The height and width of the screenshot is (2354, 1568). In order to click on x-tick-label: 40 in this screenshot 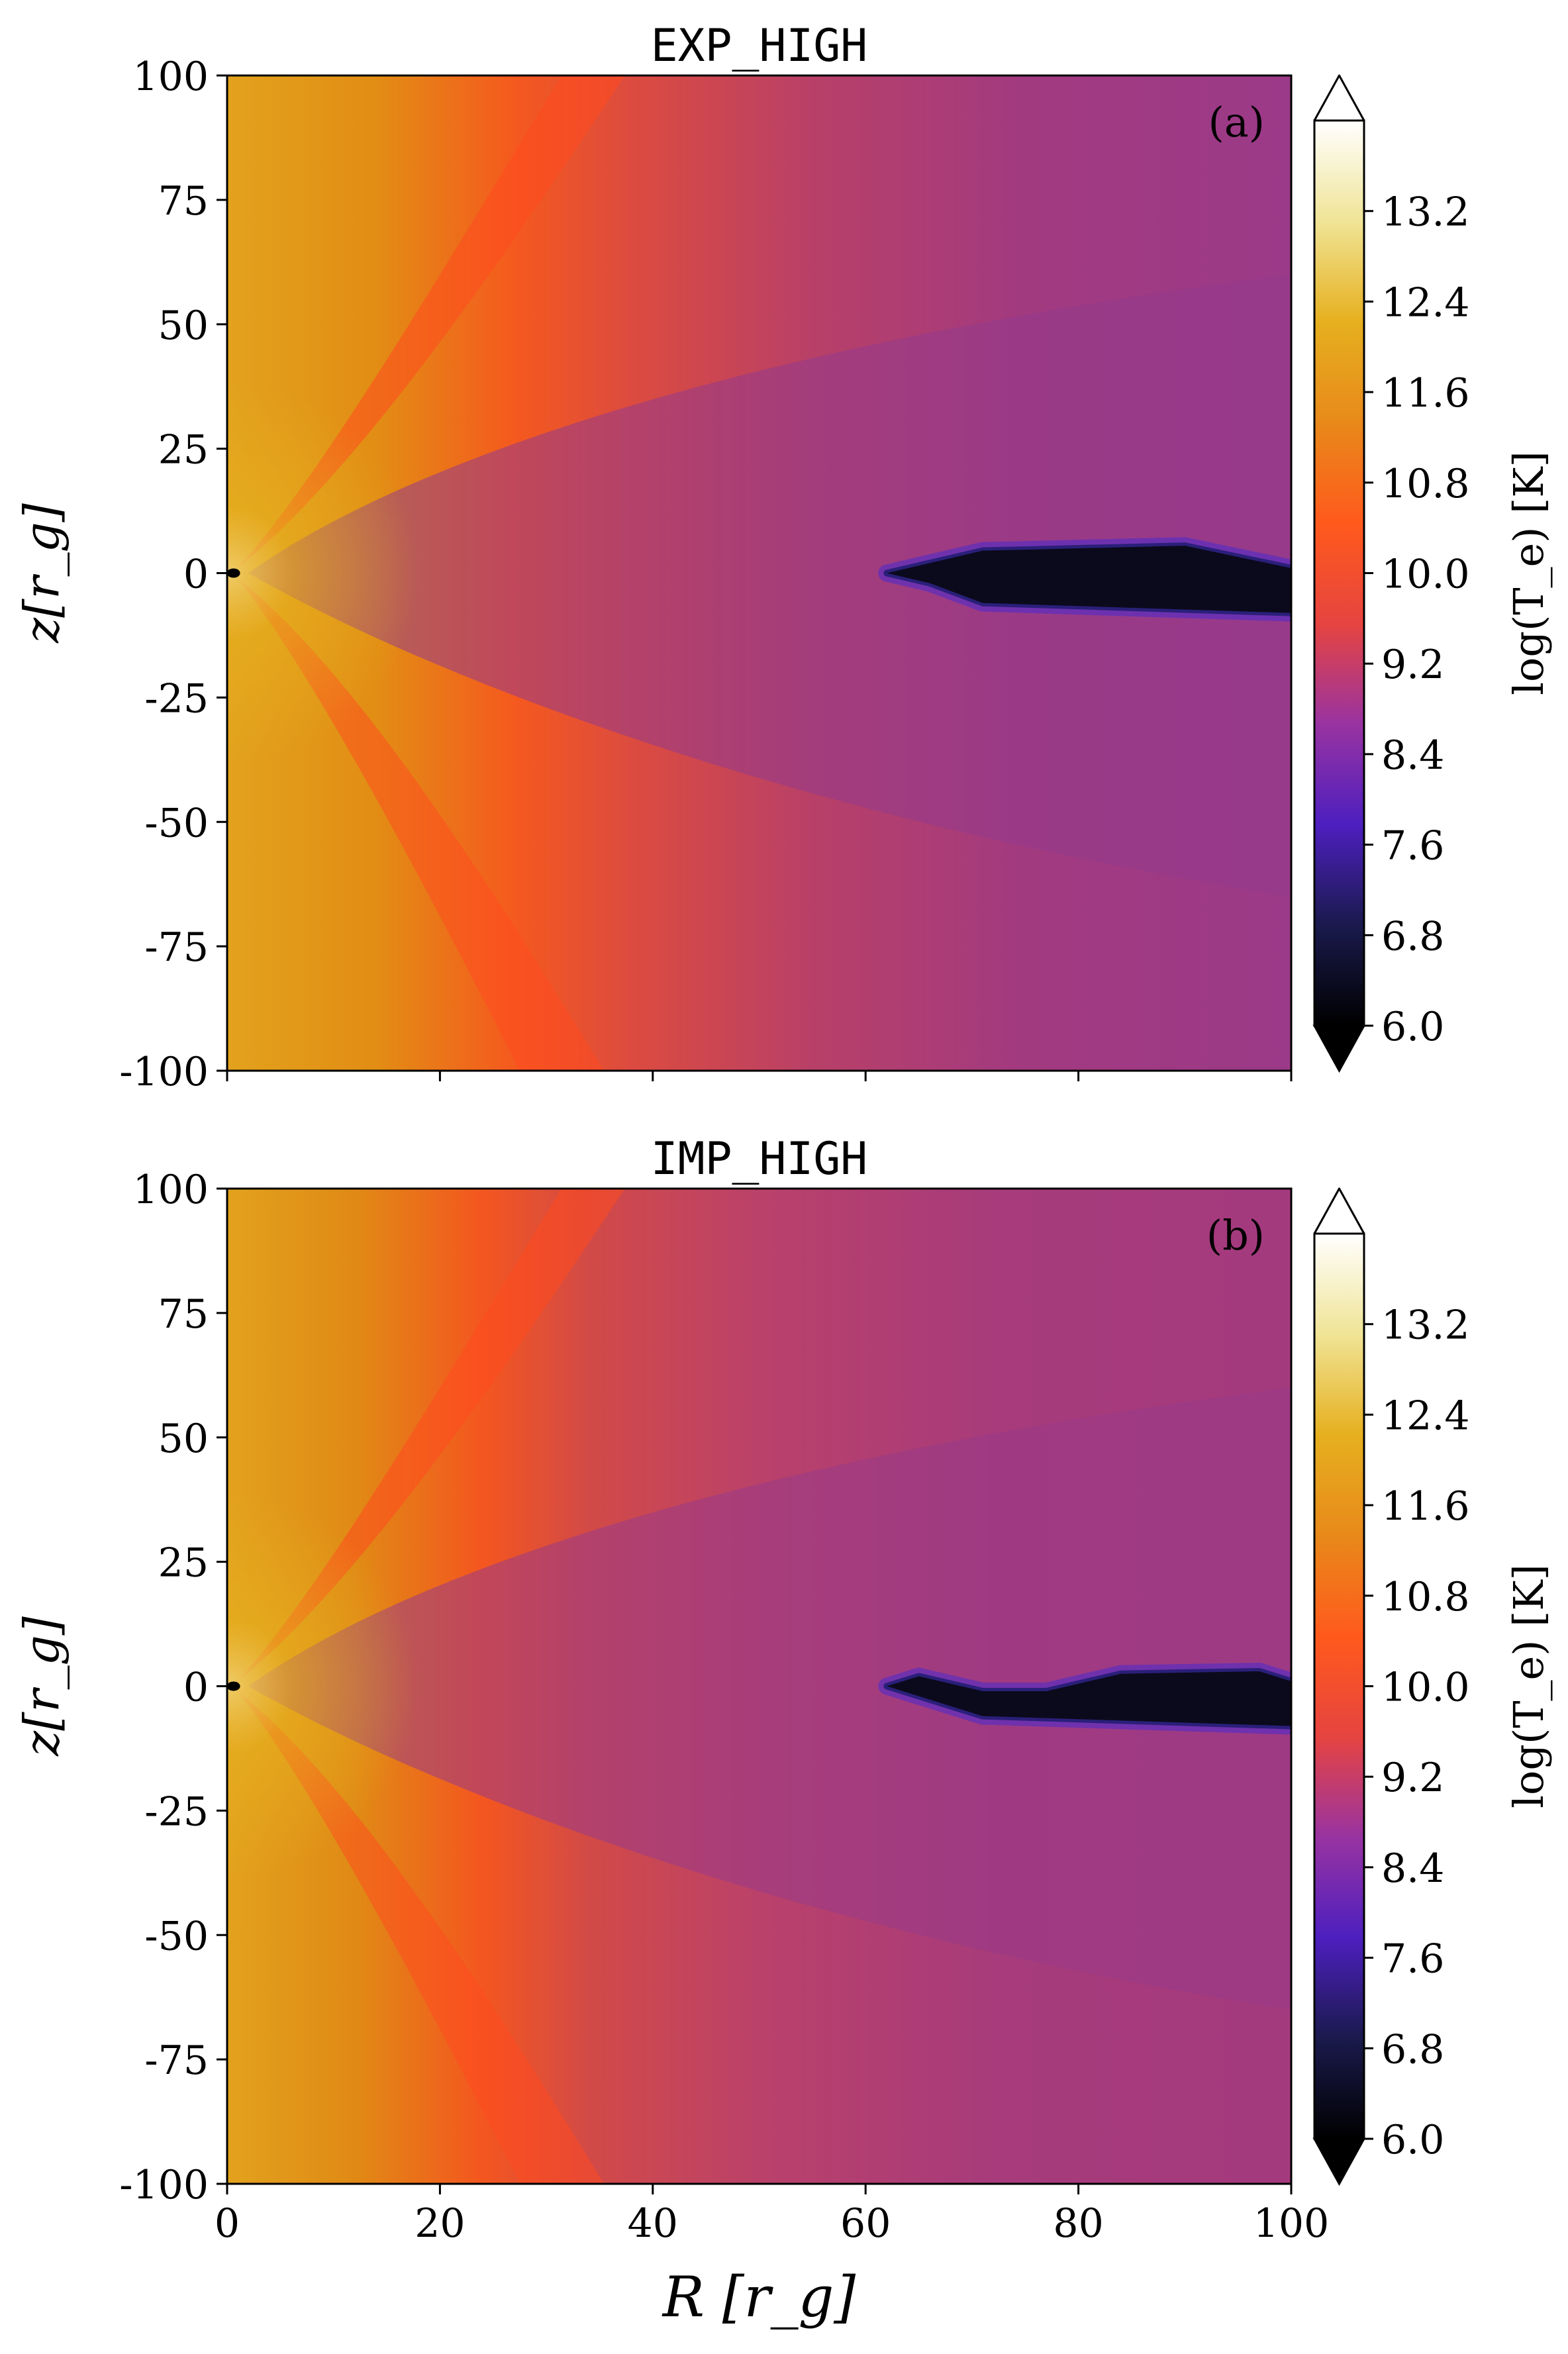, I will do `click(653, 2223)`.